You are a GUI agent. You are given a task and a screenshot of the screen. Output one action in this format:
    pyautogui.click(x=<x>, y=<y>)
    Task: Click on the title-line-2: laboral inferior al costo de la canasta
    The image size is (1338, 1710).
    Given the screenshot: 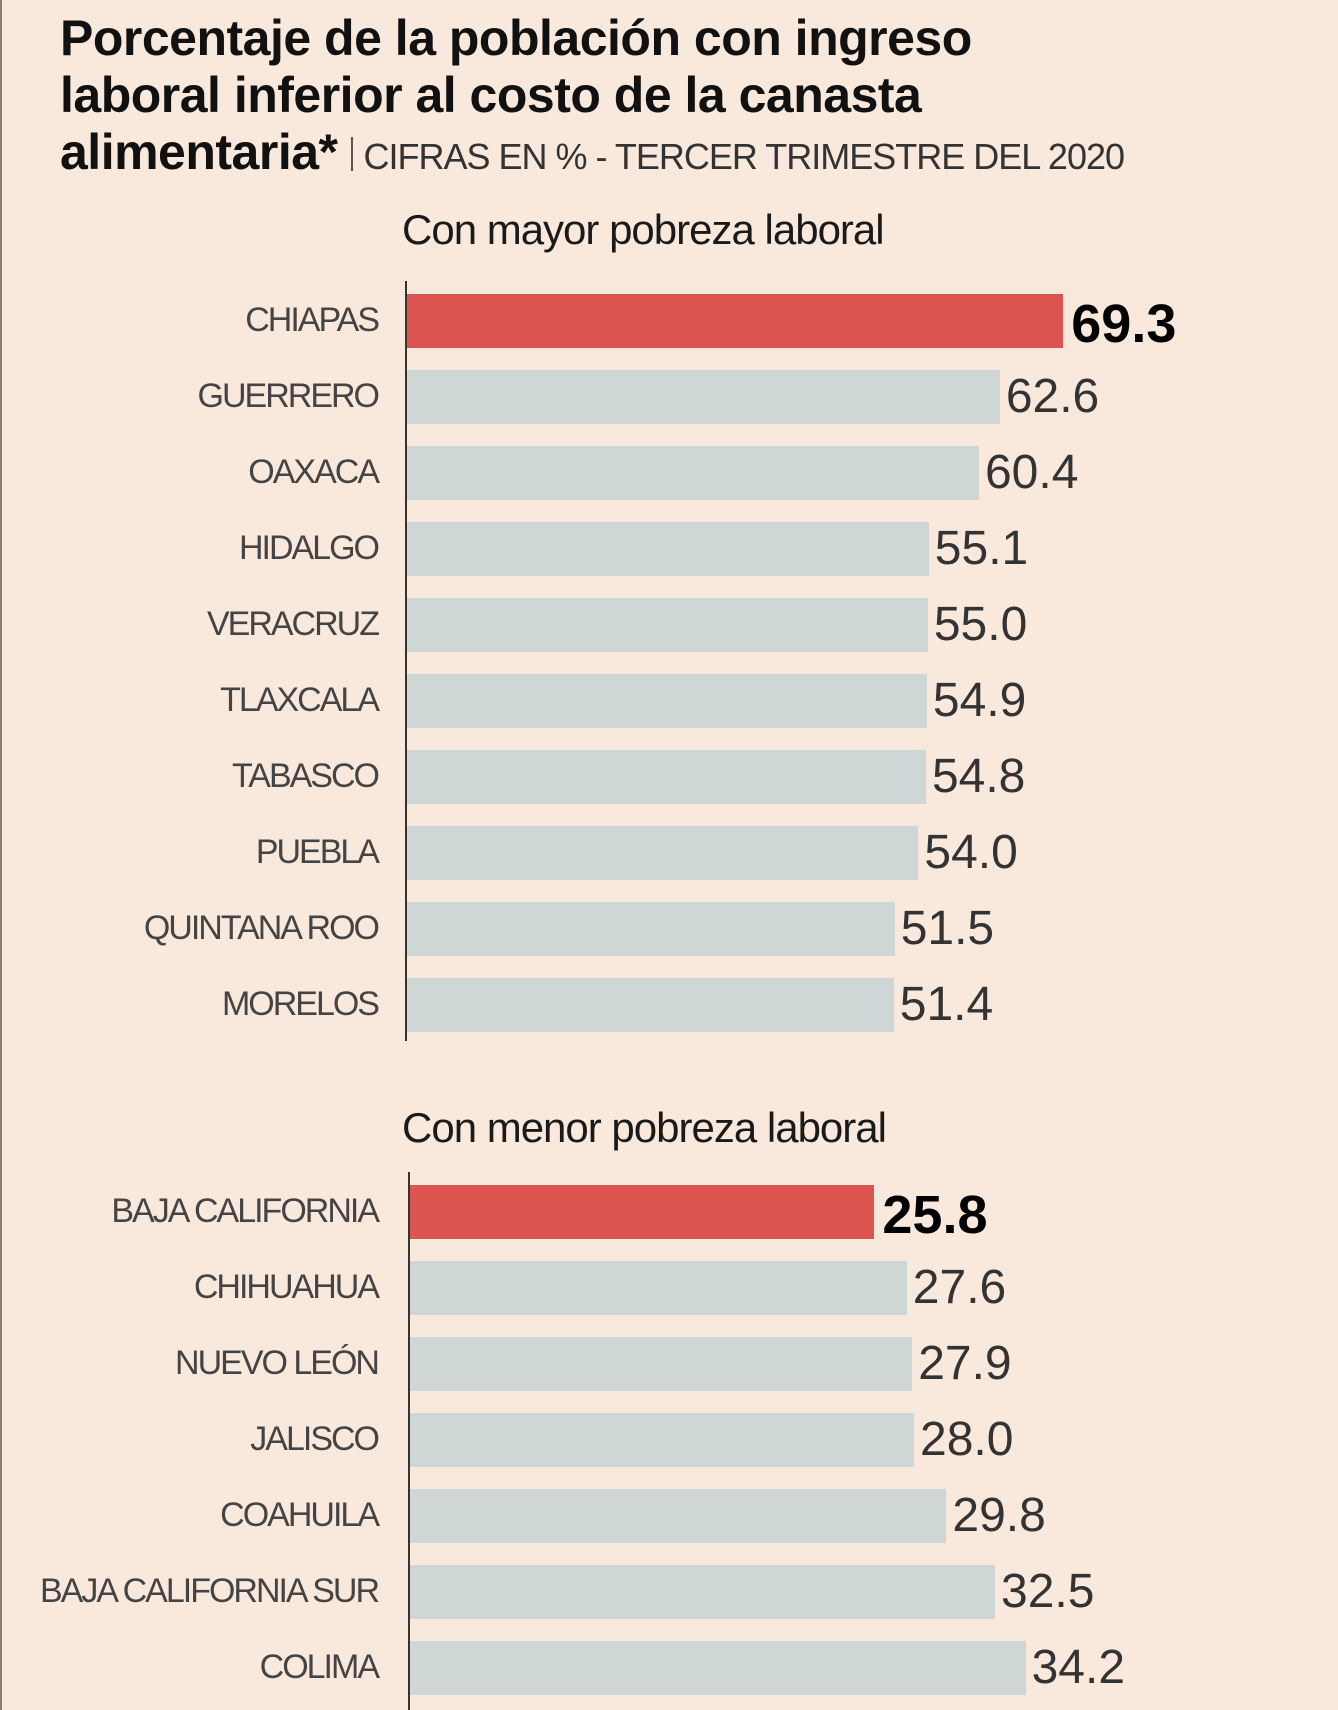 What is the action you would take?
    pyautogui.click(x=491, y=95)
    